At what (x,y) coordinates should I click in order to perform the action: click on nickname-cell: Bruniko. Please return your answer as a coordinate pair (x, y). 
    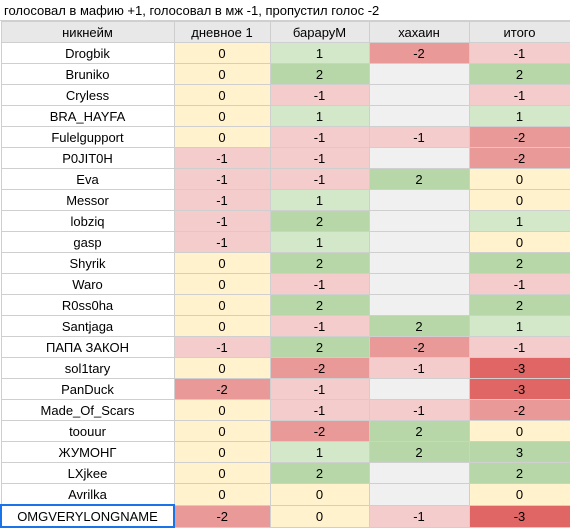
    Looking at the image, I should click on (87, 74).